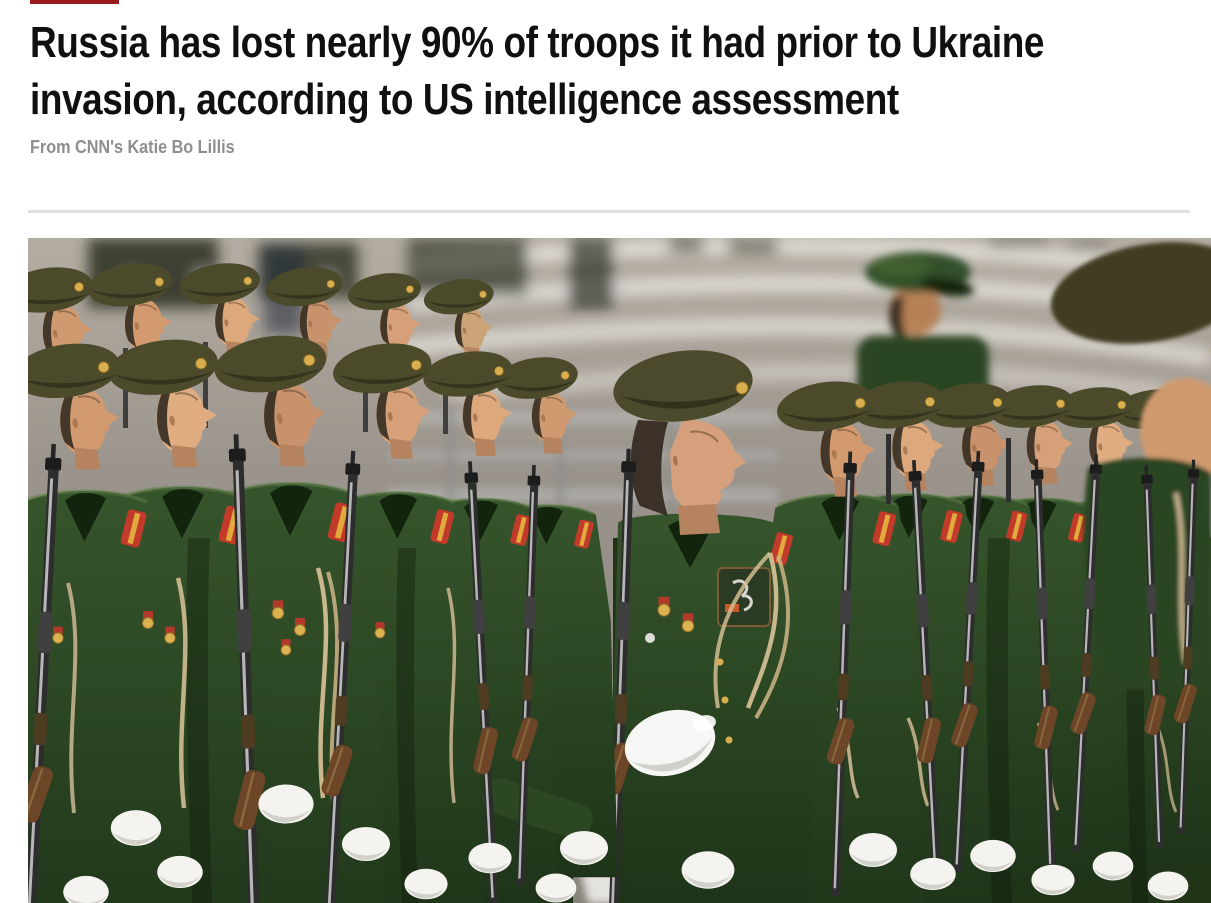 This screenshot has height=903, width=1211. I want to click on section-divider, so click(609, 211).